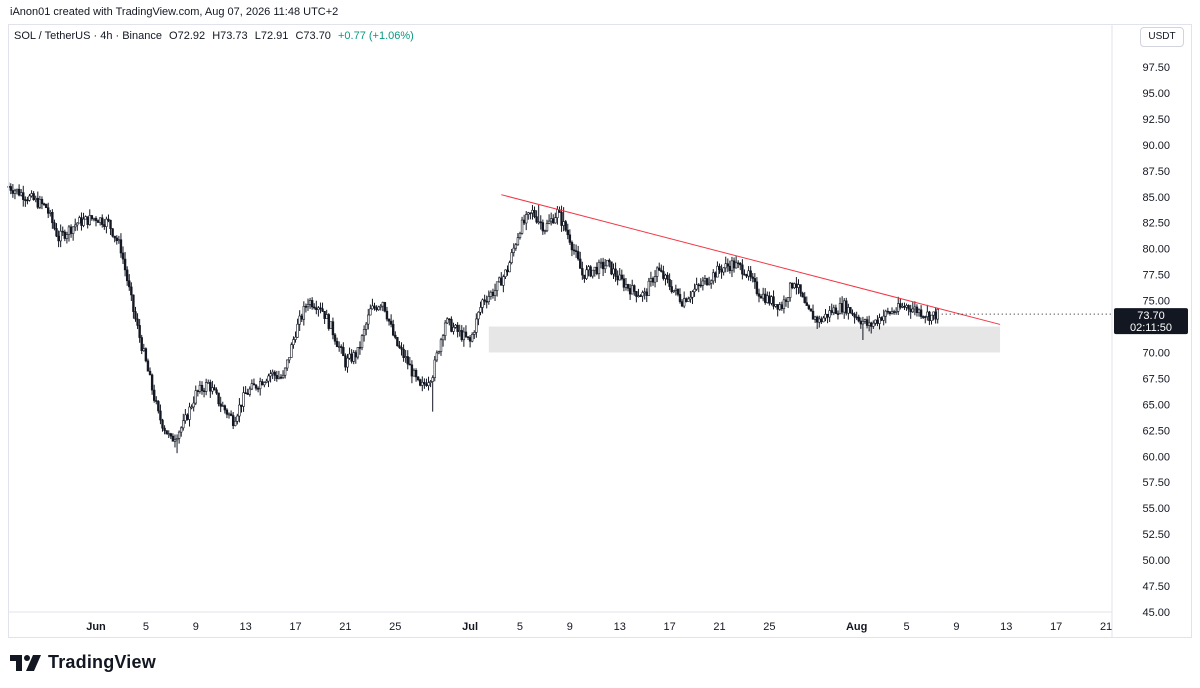 Image resolution: width=1200 pixels, height=688 pixels. Describe the element at coordinates (1156, 250) in the screenshot. I see `y-tick-label: 80.00` at that location.